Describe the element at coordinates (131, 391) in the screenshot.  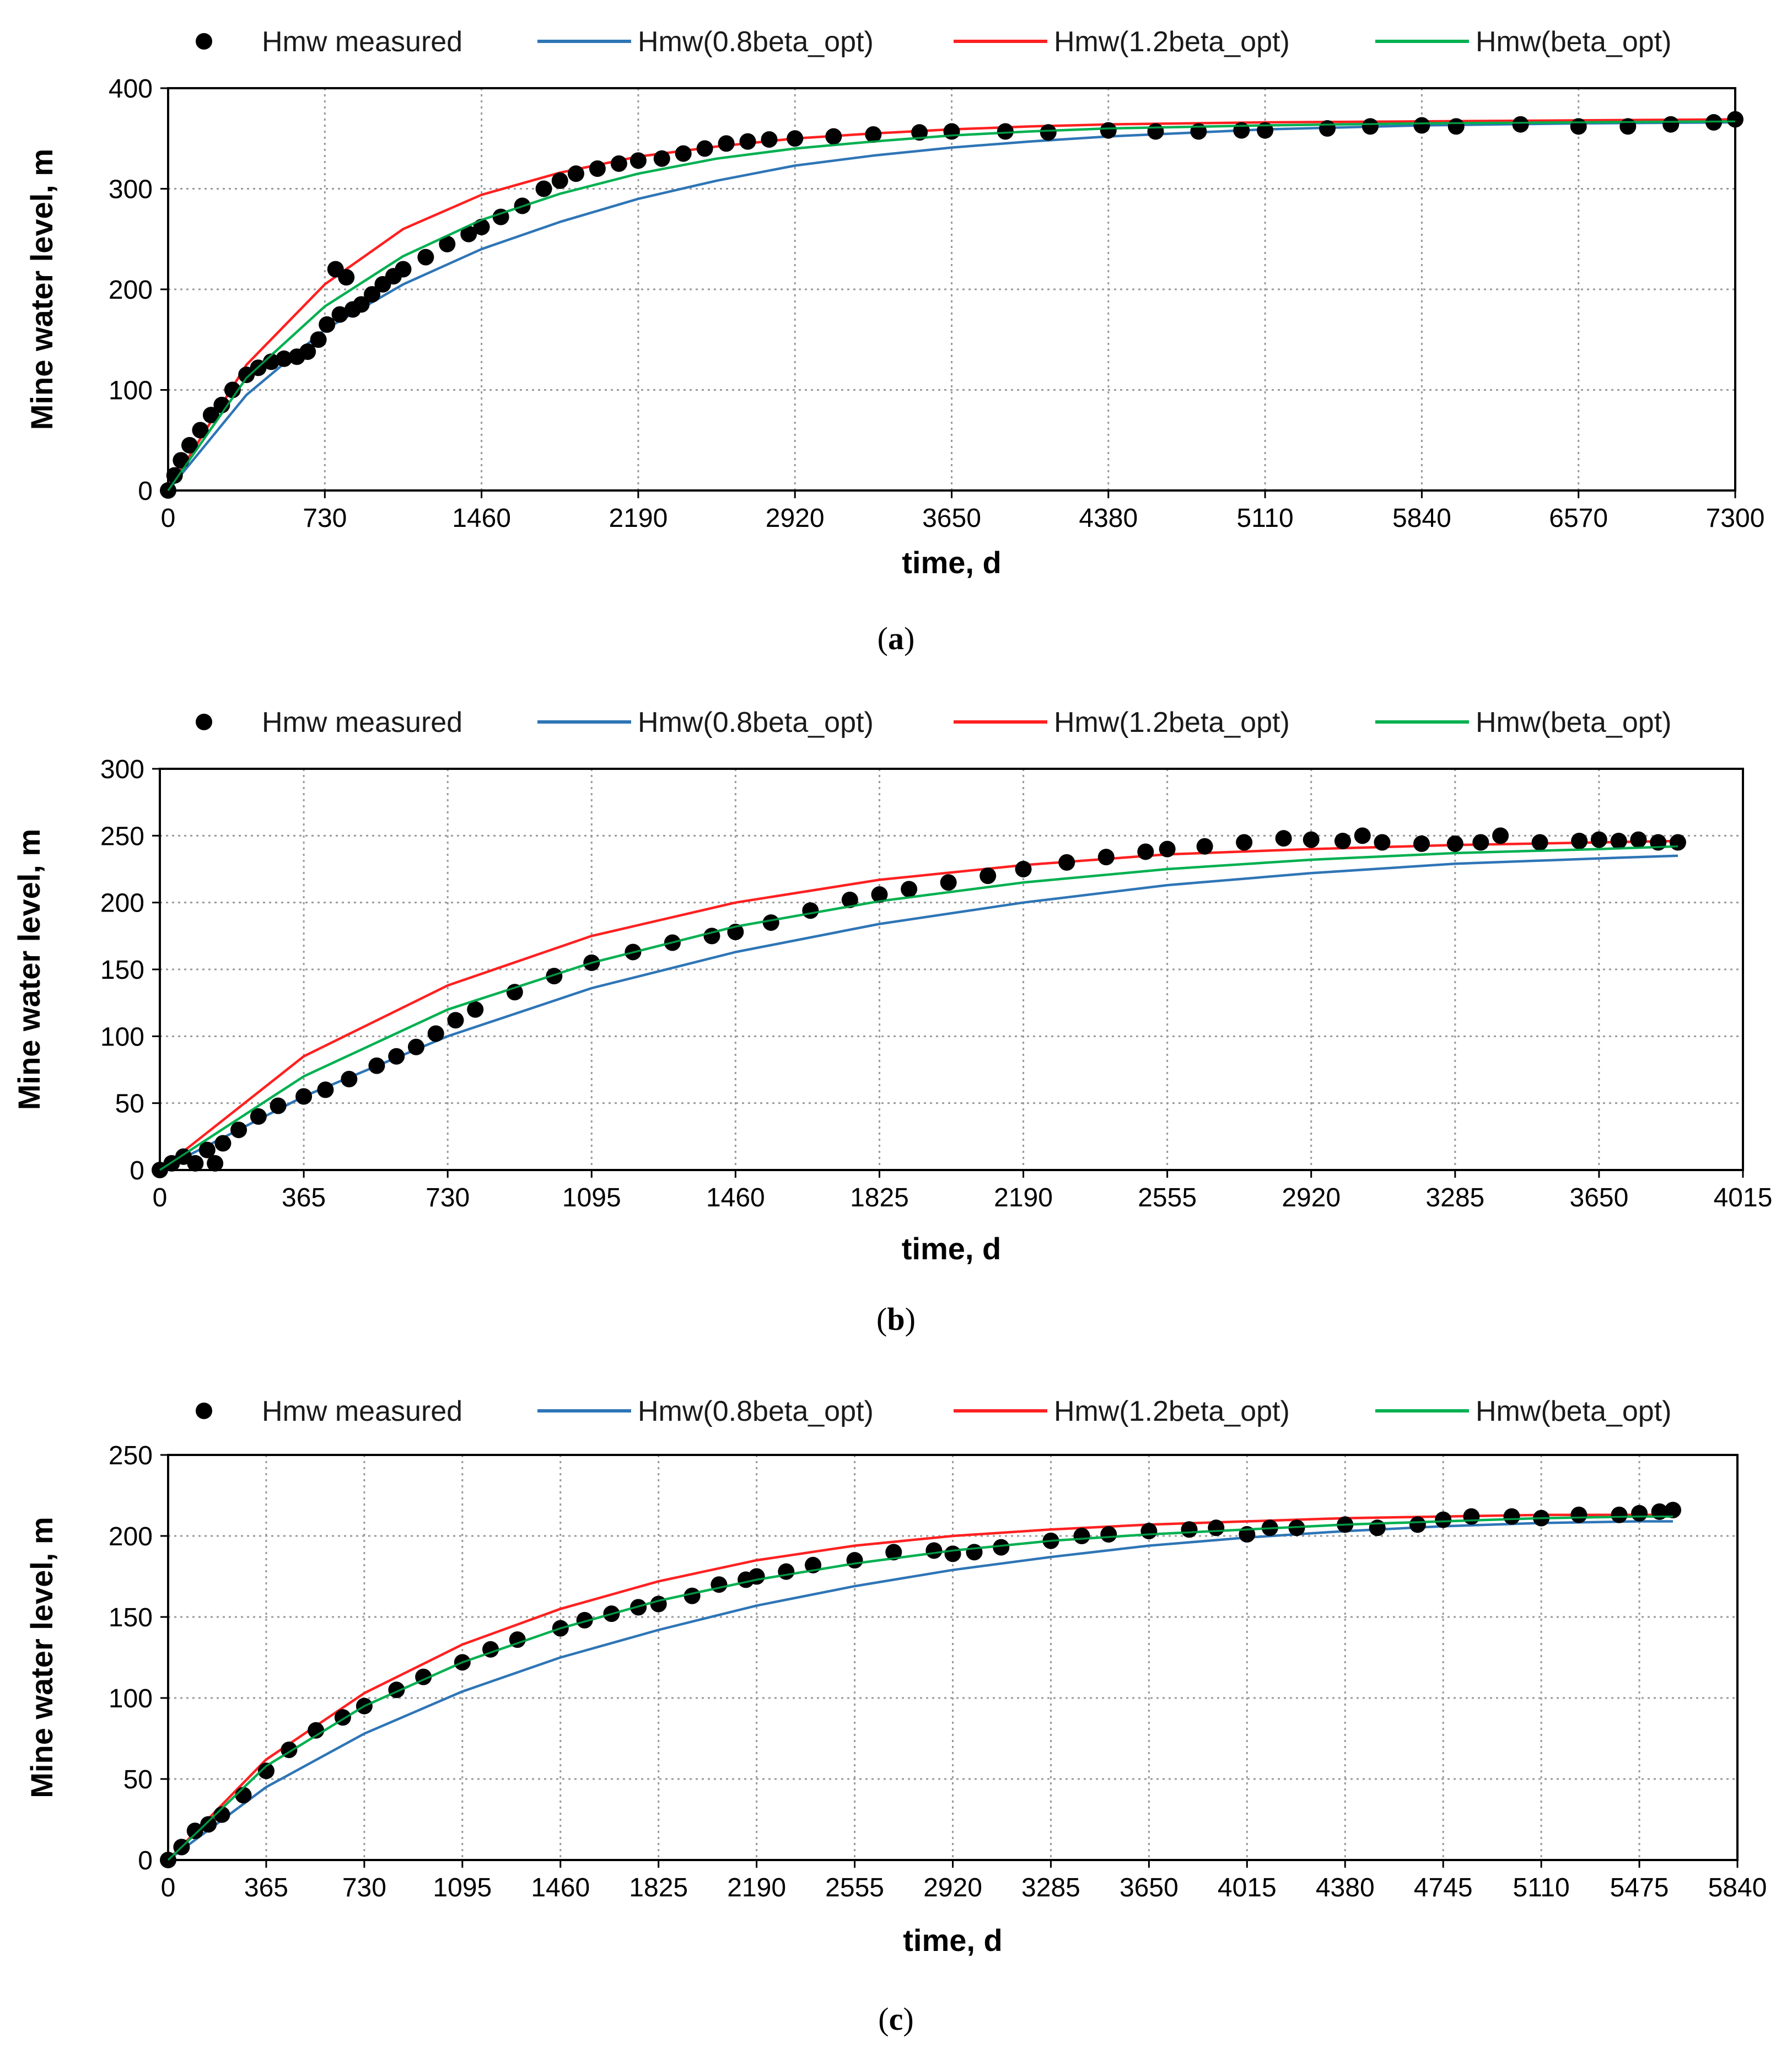
I see `y-tick-label-a: 100` at that location.